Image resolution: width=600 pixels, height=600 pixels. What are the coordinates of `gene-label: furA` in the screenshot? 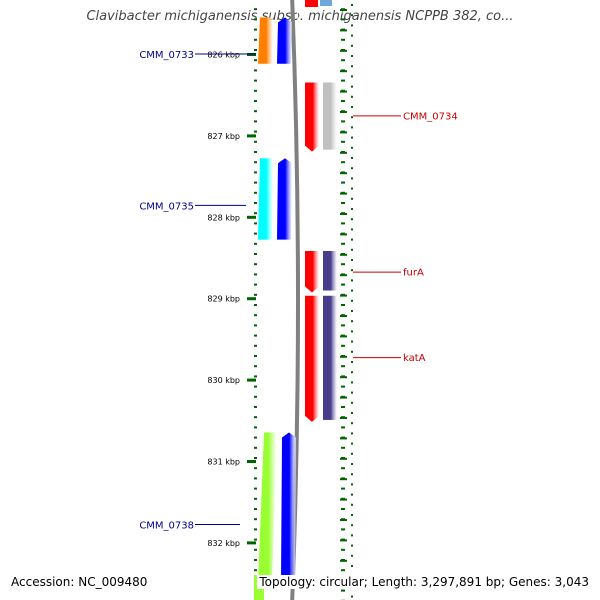 It's located at (413, 273).